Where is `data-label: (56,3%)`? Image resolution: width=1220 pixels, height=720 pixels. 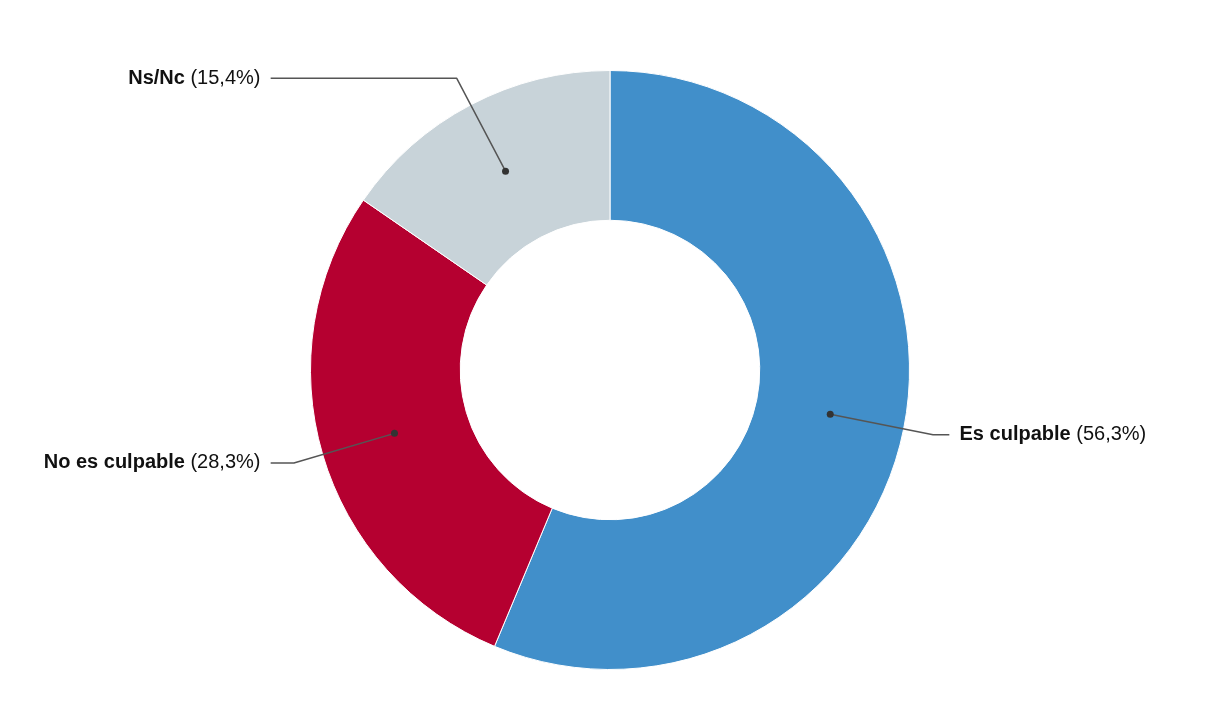 data-label: (56,3%) is located at coordinates (1108, 433).